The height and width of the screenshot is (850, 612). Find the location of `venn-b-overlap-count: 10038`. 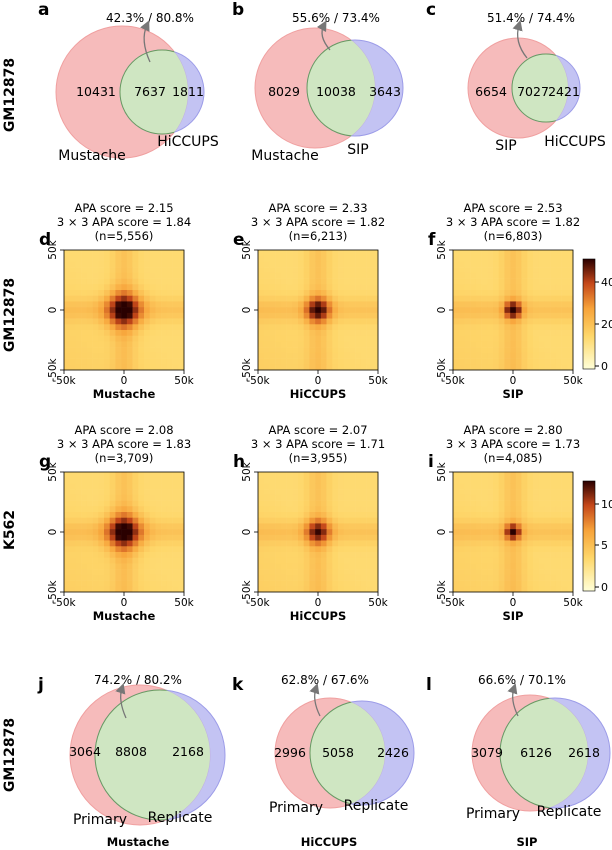

venn-b-overlap-count: 10038 is located at coordinates (336, 91).